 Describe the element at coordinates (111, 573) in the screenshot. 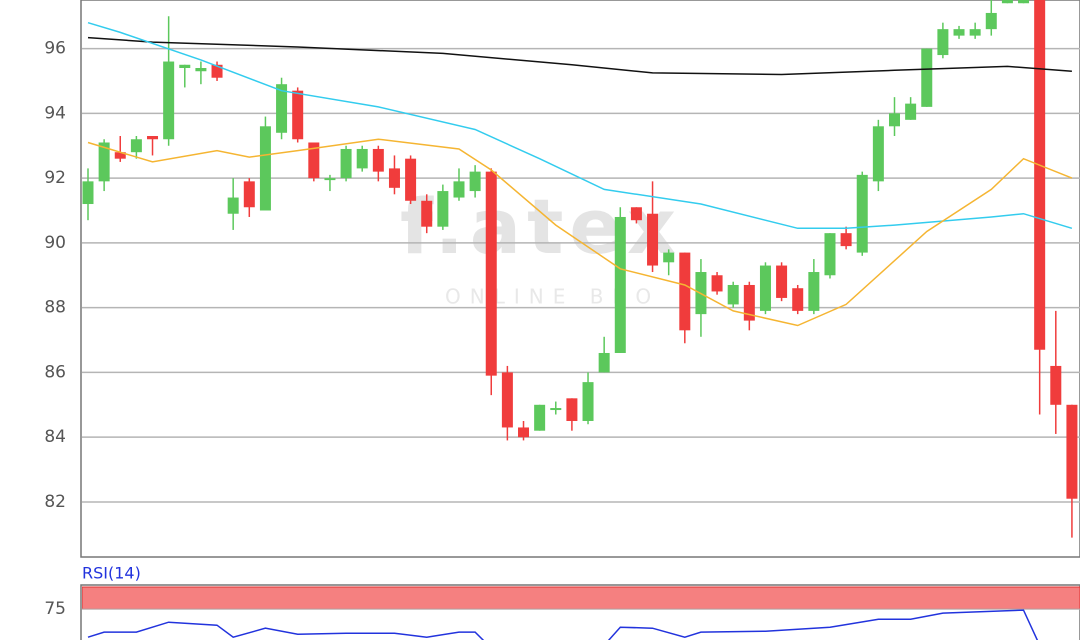

I see `rsi-title: RSI(14)` at that location.